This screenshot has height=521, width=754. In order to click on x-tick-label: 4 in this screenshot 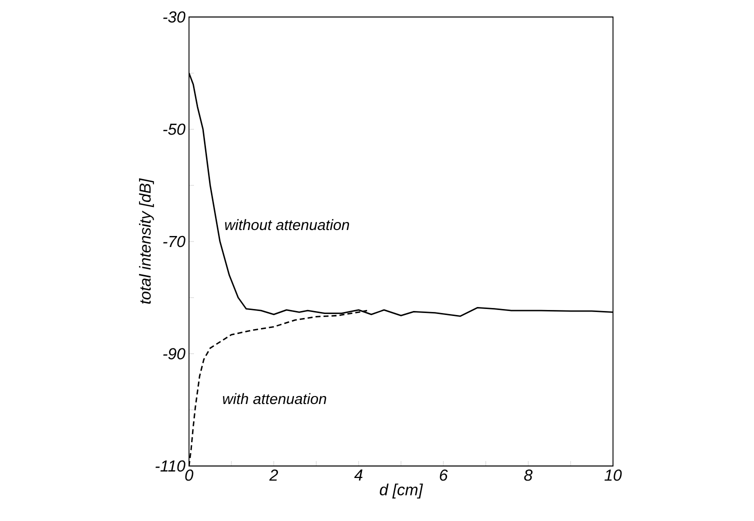, I will do `click(358, 475)`.